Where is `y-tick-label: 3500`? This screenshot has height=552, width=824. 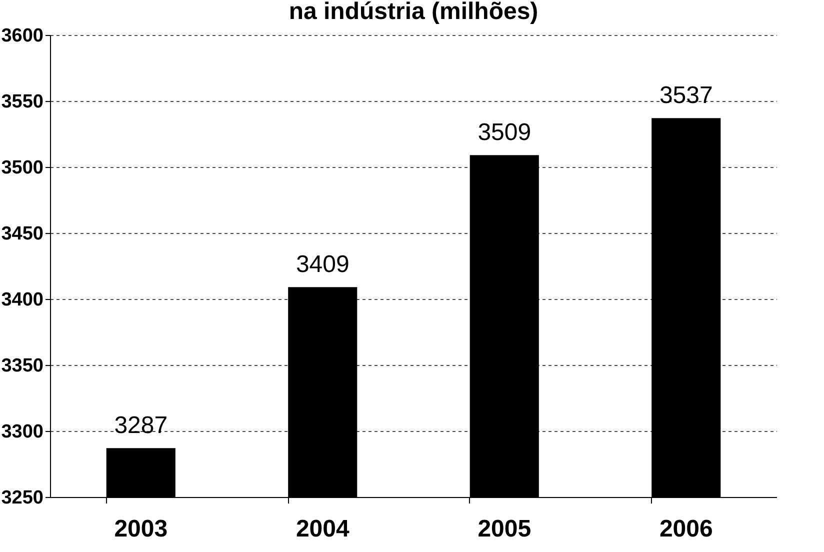 y-tick-label: 3500 is located at coordinates (22, 168).